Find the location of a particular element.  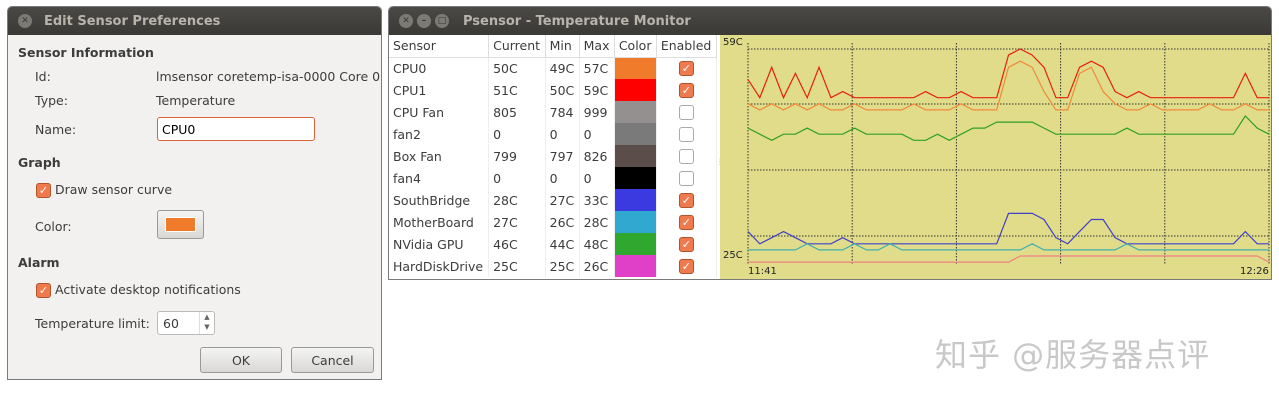

cell-current: 50C is located at coordinates (517, 68).